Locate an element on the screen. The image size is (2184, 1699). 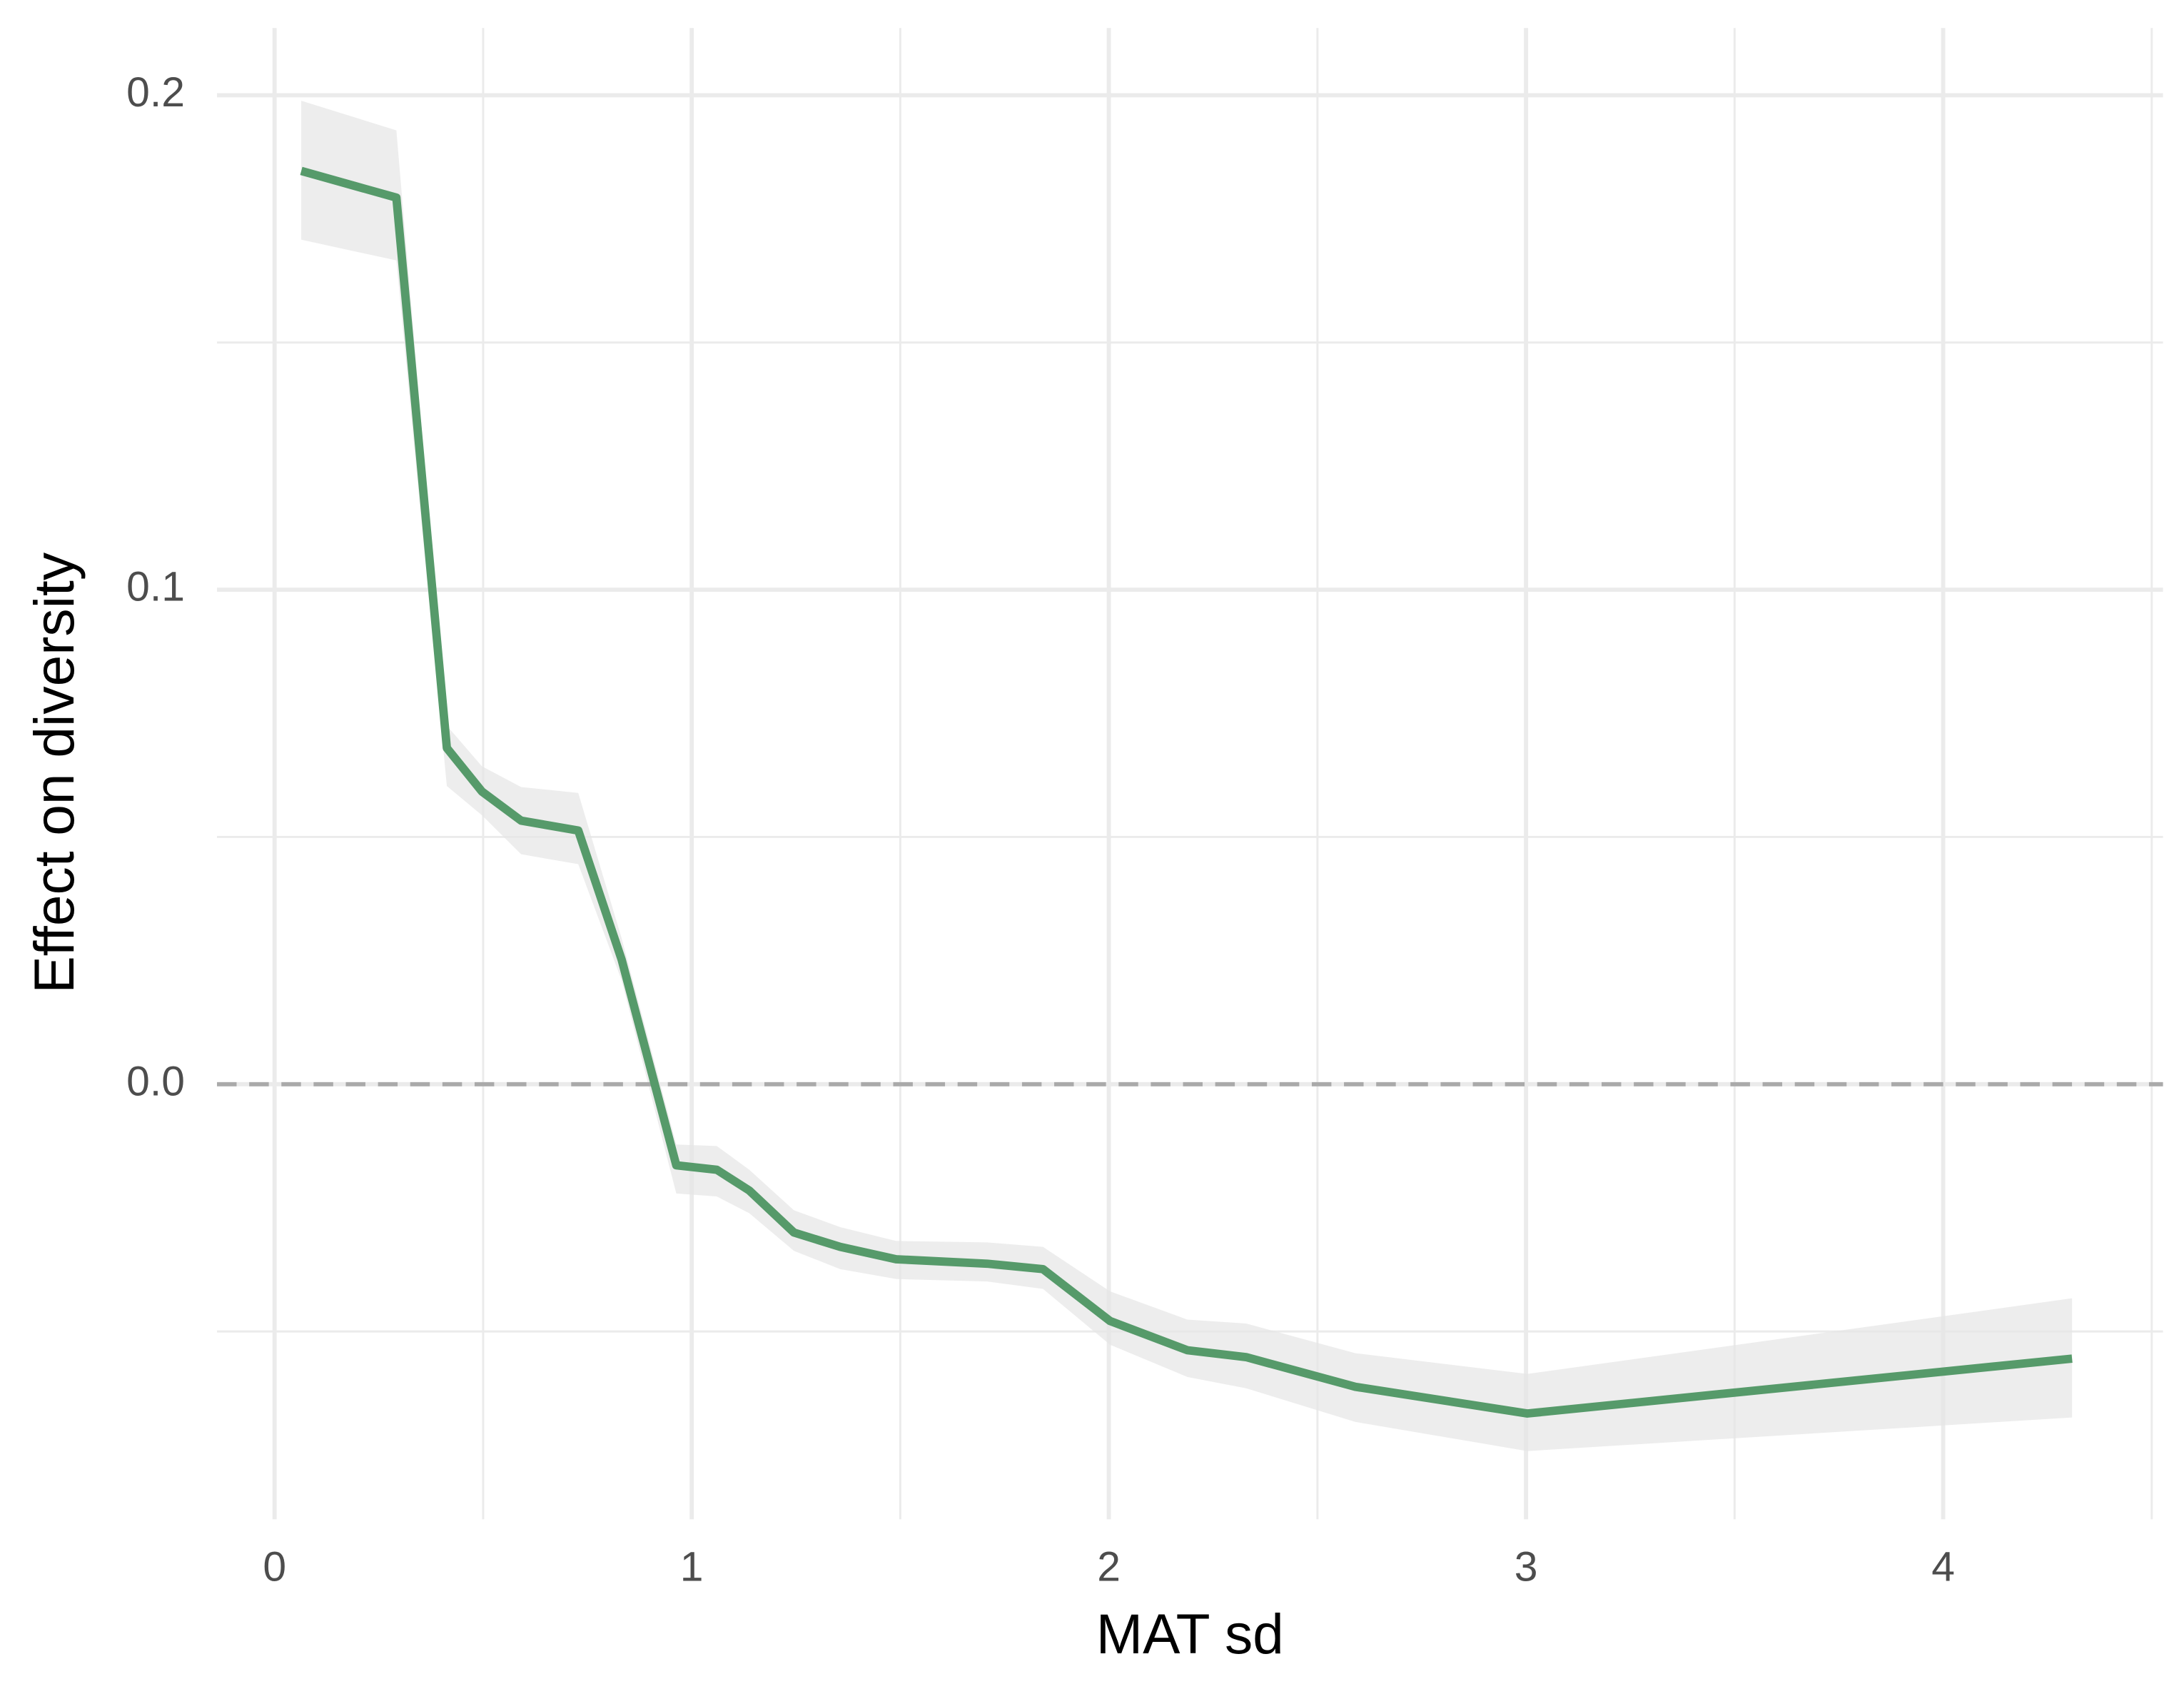
x-tick-label: 1 is located at coordinates (692, 1567).